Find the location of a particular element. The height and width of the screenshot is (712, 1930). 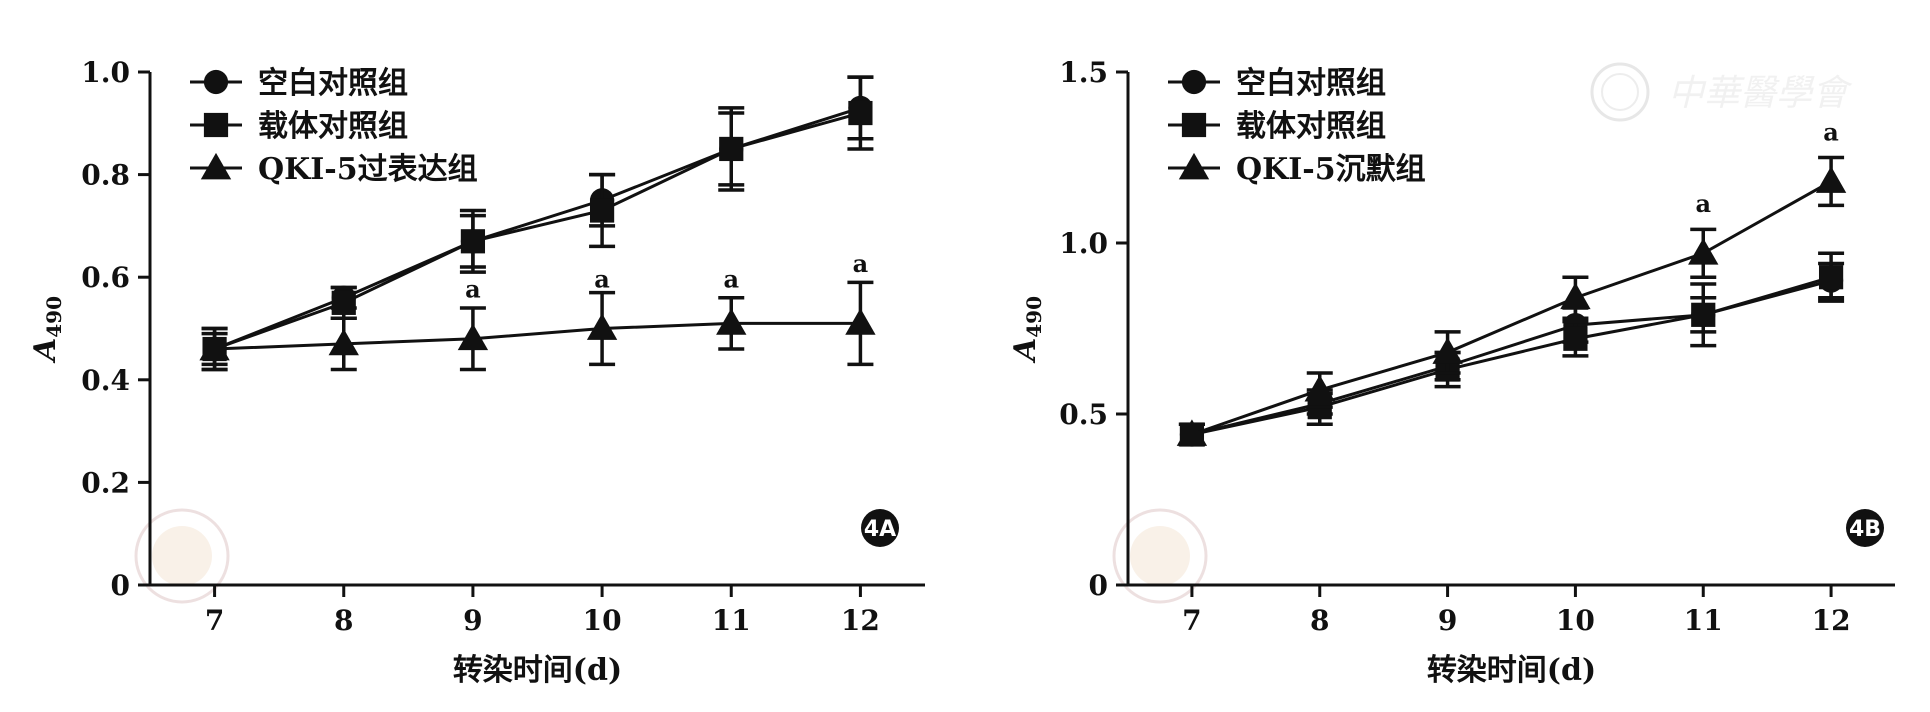

panel-label: 4A is located at coordinates (880, 529).